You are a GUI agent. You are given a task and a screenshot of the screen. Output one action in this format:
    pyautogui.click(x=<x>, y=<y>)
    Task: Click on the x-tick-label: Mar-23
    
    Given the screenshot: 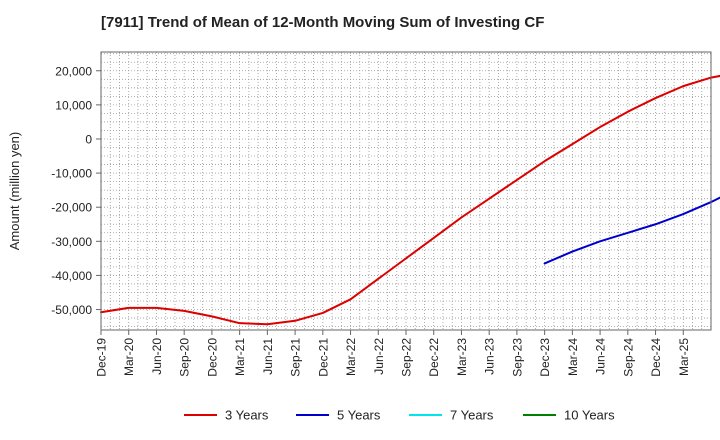 What is the action you would take?
    pyautogui.click(x=462, y=357)
    